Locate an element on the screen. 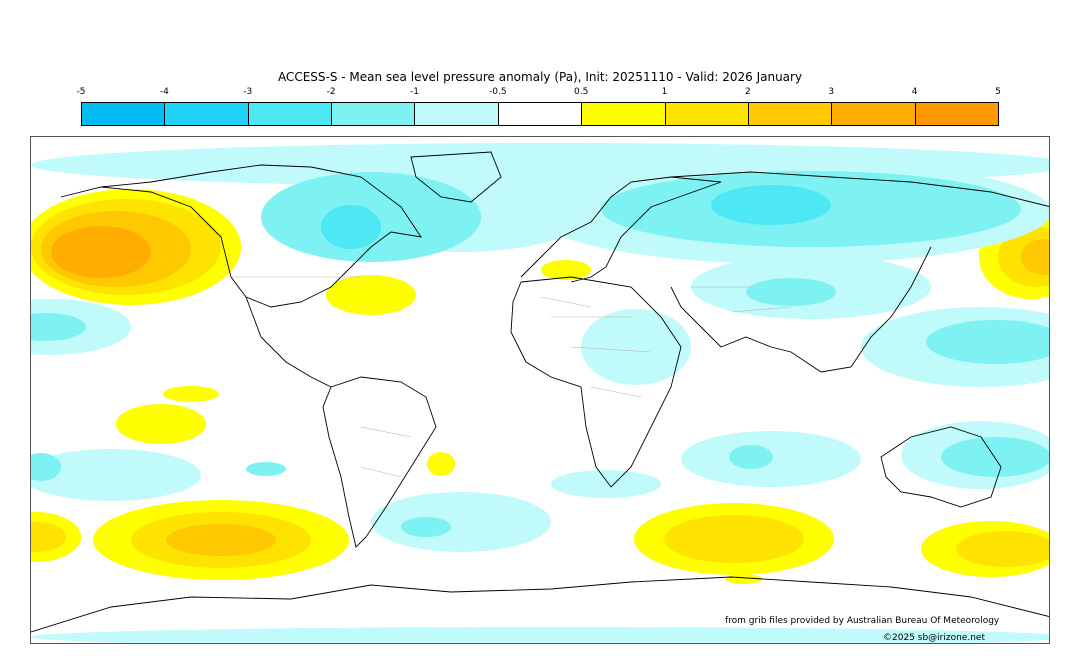 The image size is (1080, 658). australia-outline is located at coordinates (941, 467).